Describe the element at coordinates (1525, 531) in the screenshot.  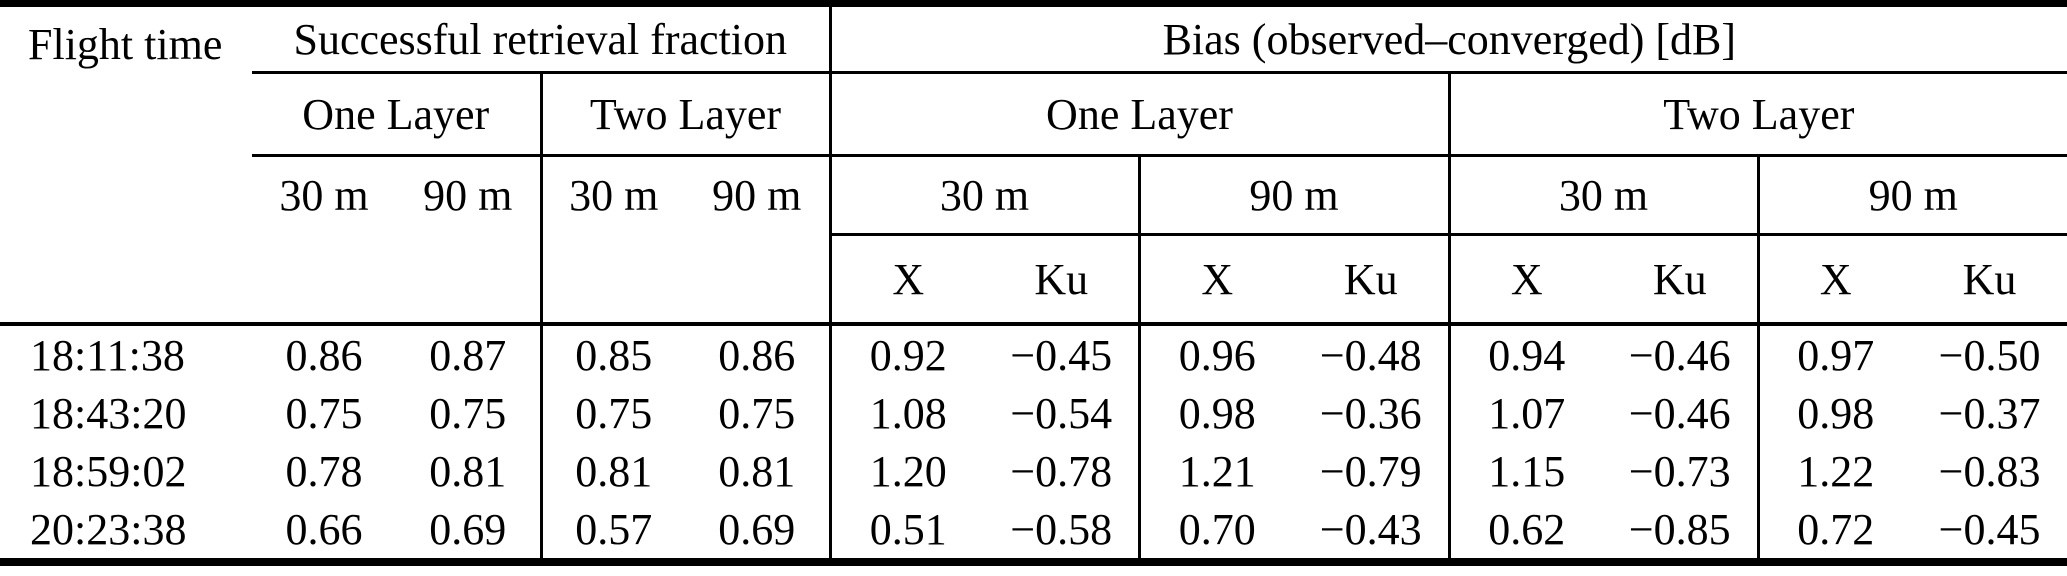
I see `cell-bias: 0.62` at that location.